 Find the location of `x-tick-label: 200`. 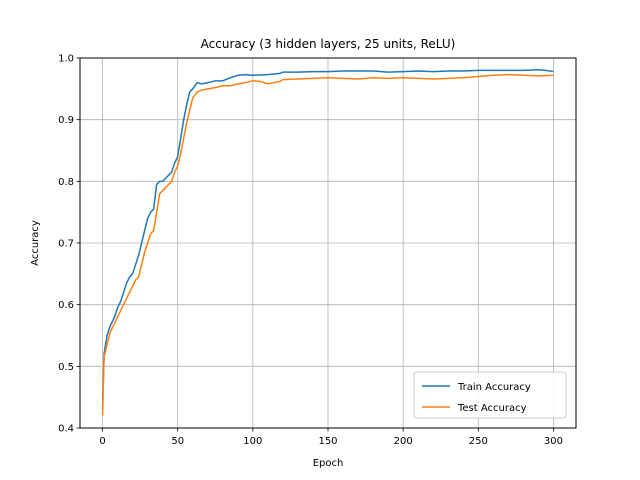

x-tick-label: 200 is located at coordinates (403, 441).